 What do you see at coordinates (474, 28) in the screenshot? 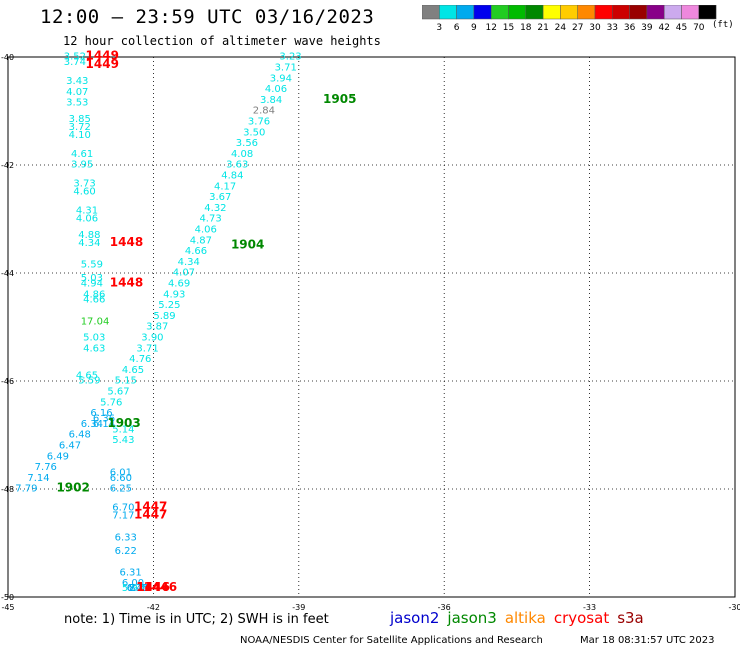
I see `color-scale-label: 9` at bounding box center [474, 28].